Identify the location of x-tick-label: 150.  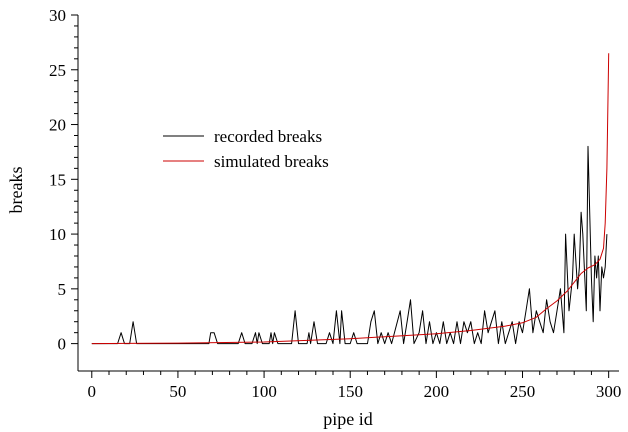
(350, 391).